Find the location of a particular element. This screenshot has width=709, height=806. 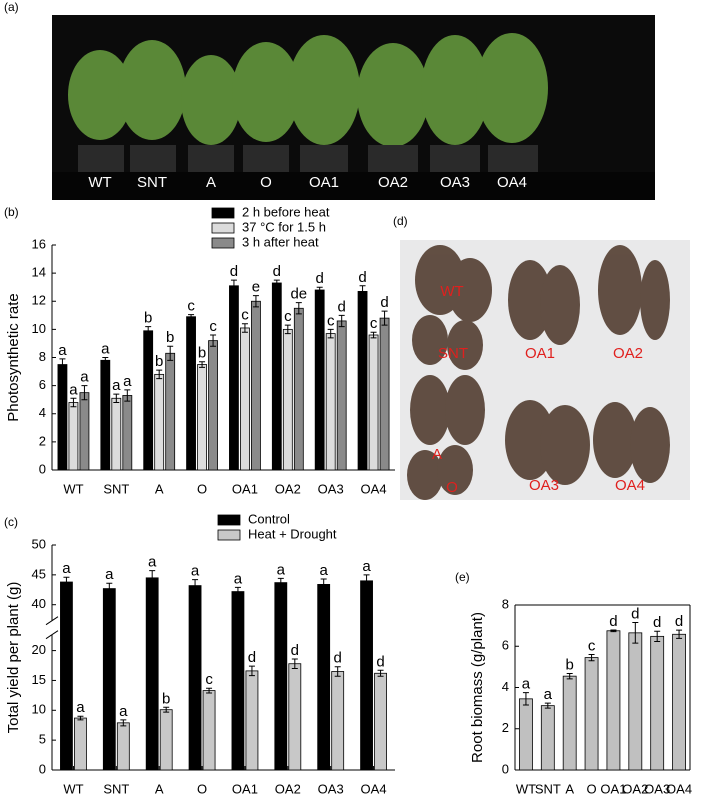

y-tick-label: 15 is located at coordinates (39, 679).